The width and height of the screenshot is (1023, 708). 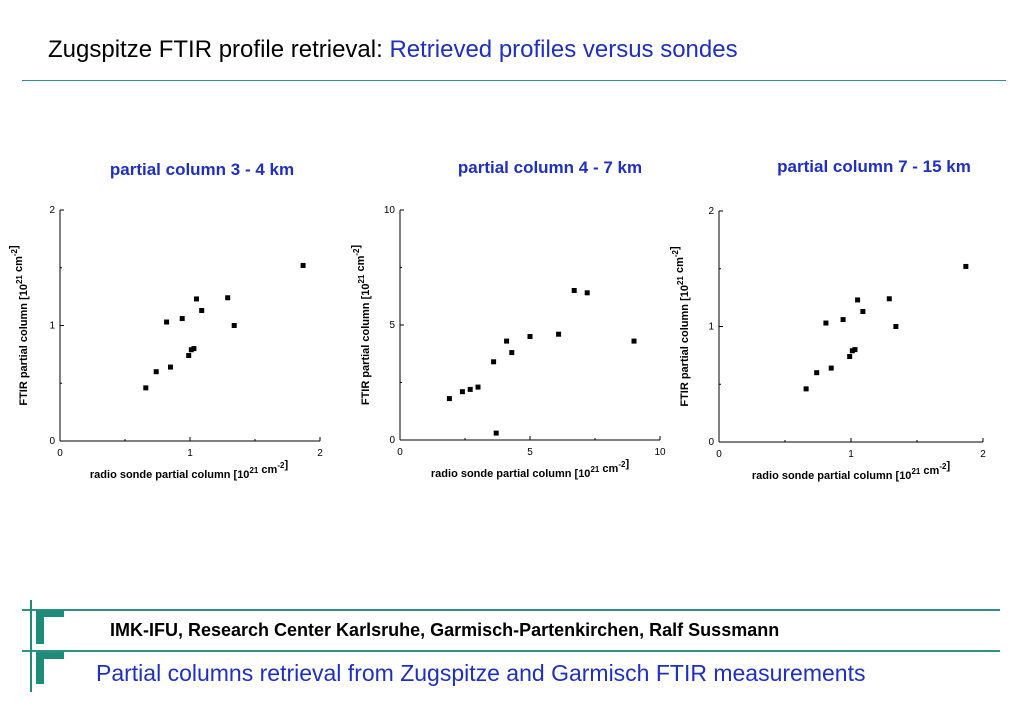 What do you see at coordinates (219, 49) in the screenshot?
I see `title-prefix: Zugspitze FTIR profile retrieval:` at bounding box center [219, 49].